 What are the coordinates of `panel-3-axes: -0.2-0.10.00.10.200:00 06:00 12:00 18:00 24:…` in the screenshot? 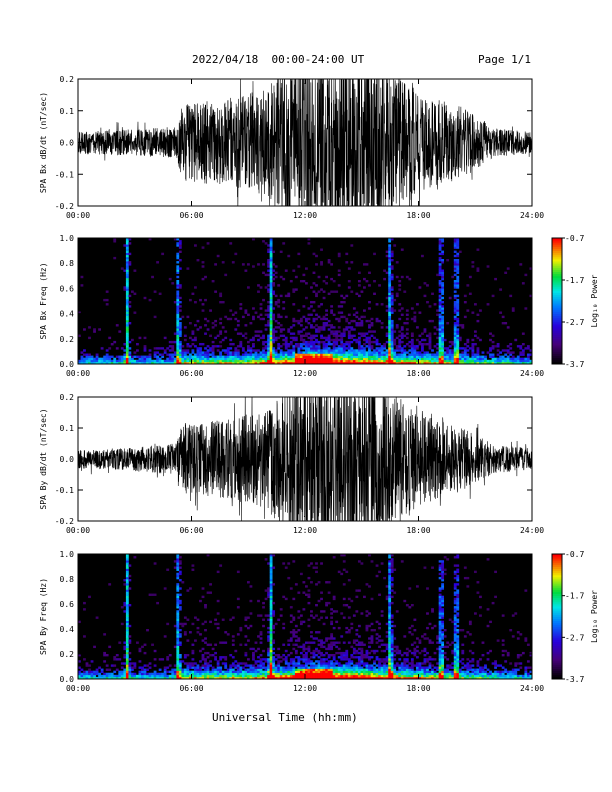 It's located at (291, 464).